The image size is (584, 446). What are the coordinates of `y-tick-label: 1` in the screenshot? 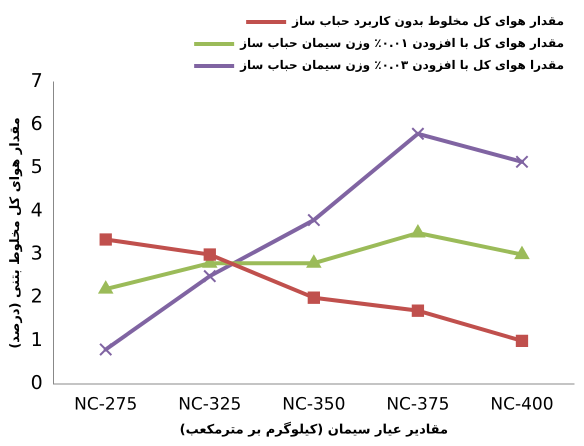 It's located at (36, 339).